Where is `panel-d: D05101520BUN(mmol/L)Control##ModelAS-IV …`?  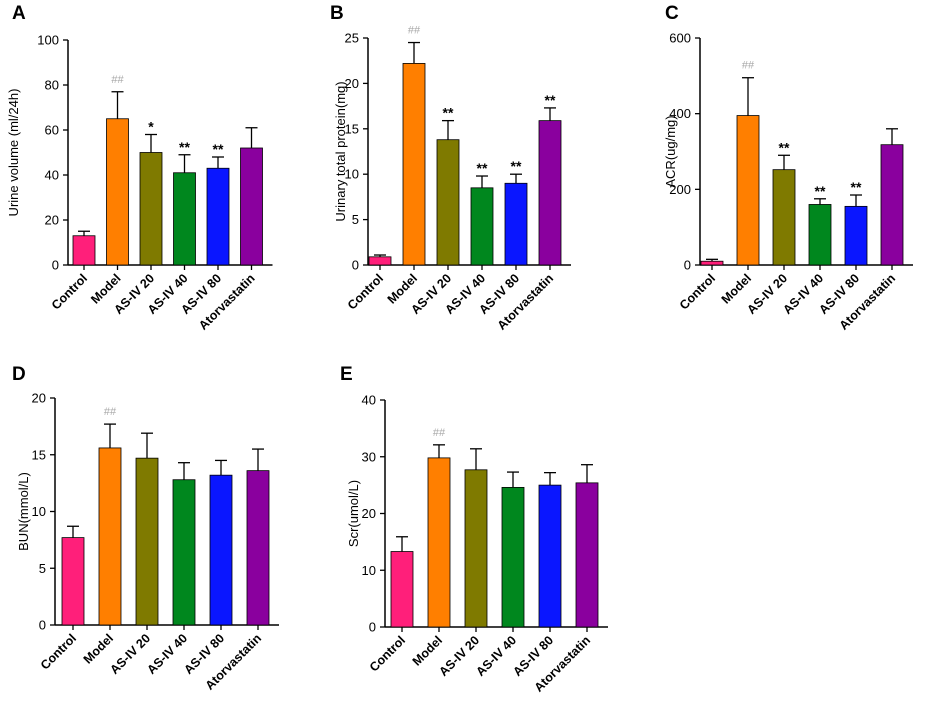 panel-d: D05101520BUN(mmol/L)Control##ModelAS-IV … is located at coordinates (145, 528).